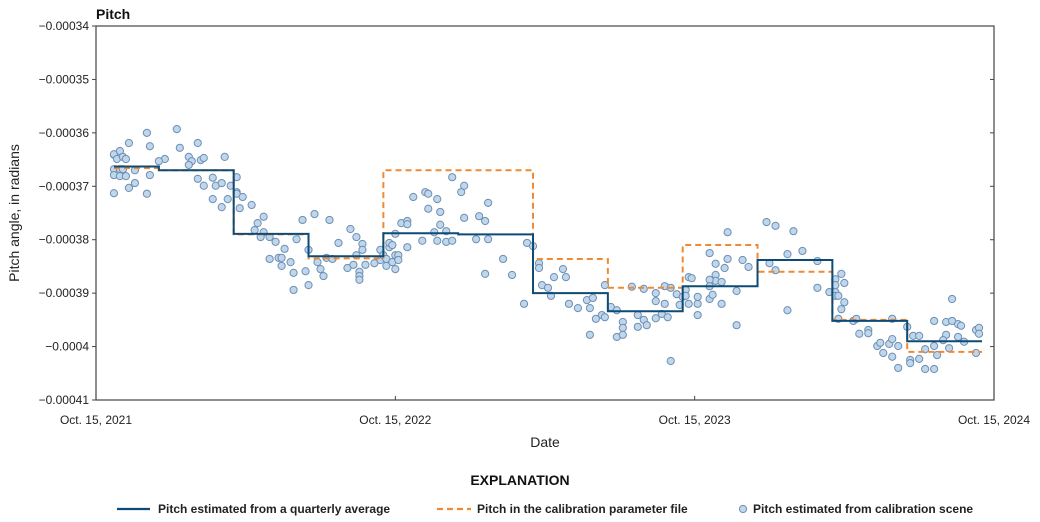  What do you see at coordinates (96, 420) in the screenshot?
I see `x-tick-label: Oct. 15, 2021` at bounding box center [96, 420].